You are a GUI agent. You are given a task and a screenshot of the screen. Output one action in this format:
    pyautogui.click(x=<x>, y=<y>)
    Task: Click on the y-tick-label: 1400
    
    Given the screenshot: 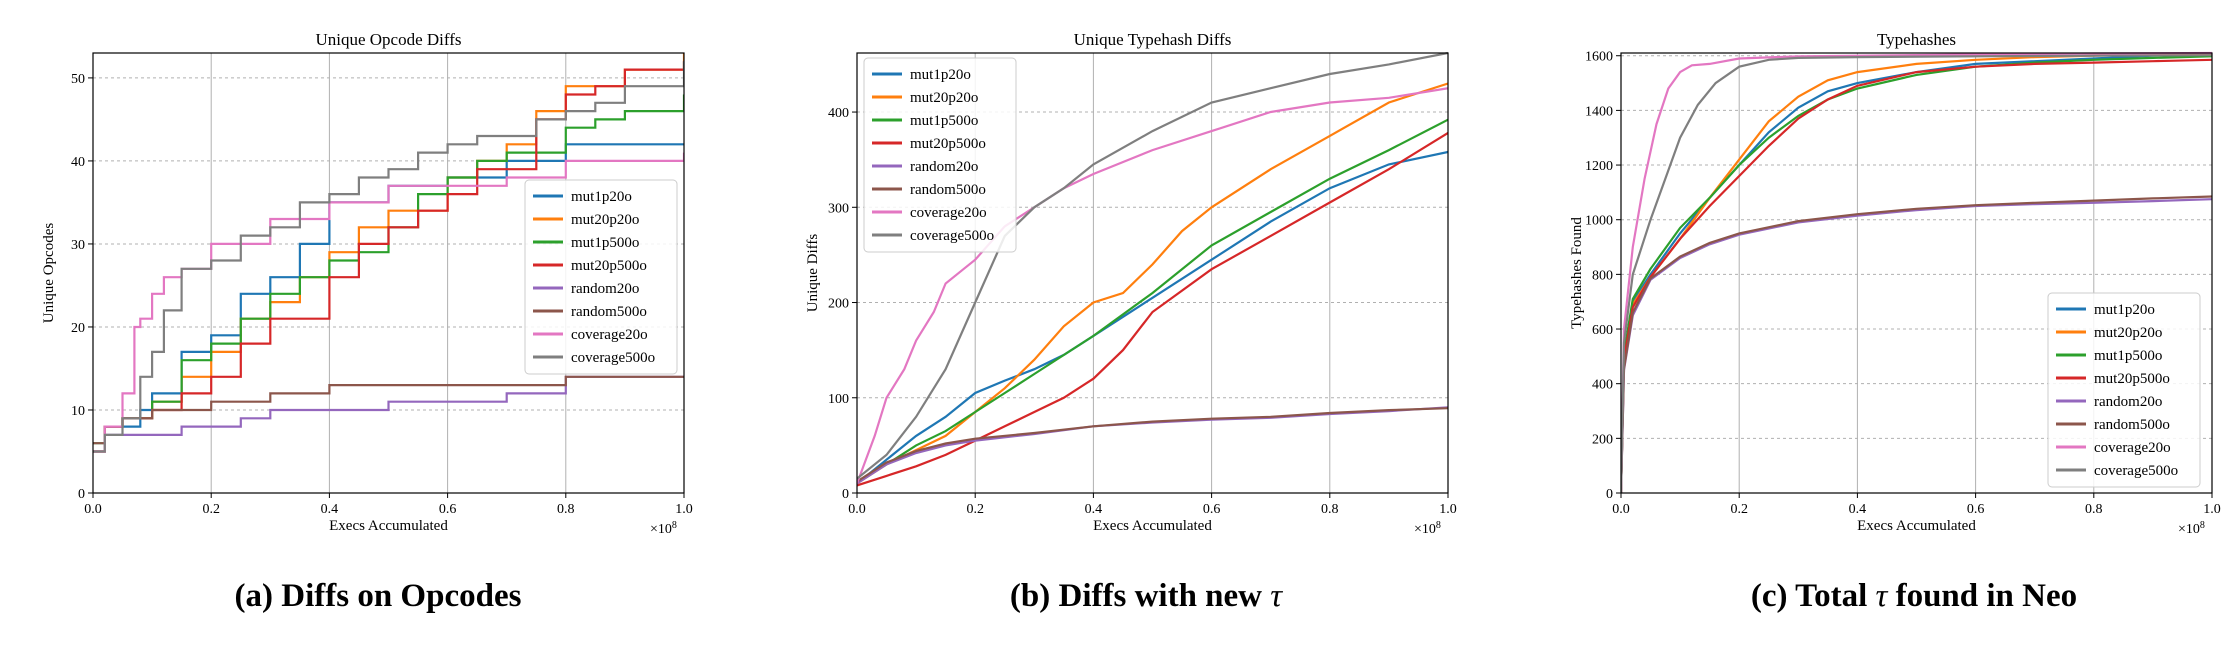 What is the action you would take?
    pyautogui.click(x=1599, y=111)
    